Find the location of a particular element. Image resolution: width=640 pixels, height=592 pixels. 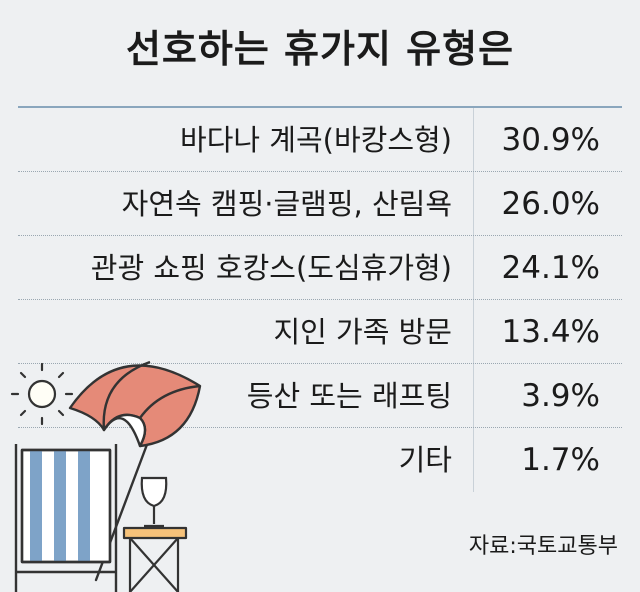

category-label: 자연속 캠핑·글램핑, 산림욕 is located at coordinates (286, 204).